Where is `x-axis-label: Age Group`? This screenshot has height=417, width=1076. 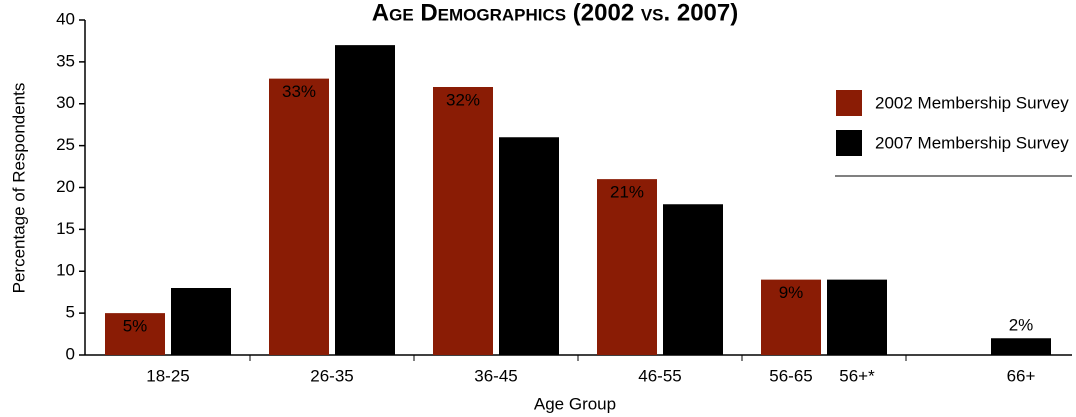 x-axis-label: Age Group is located at coordinates (575, 403).